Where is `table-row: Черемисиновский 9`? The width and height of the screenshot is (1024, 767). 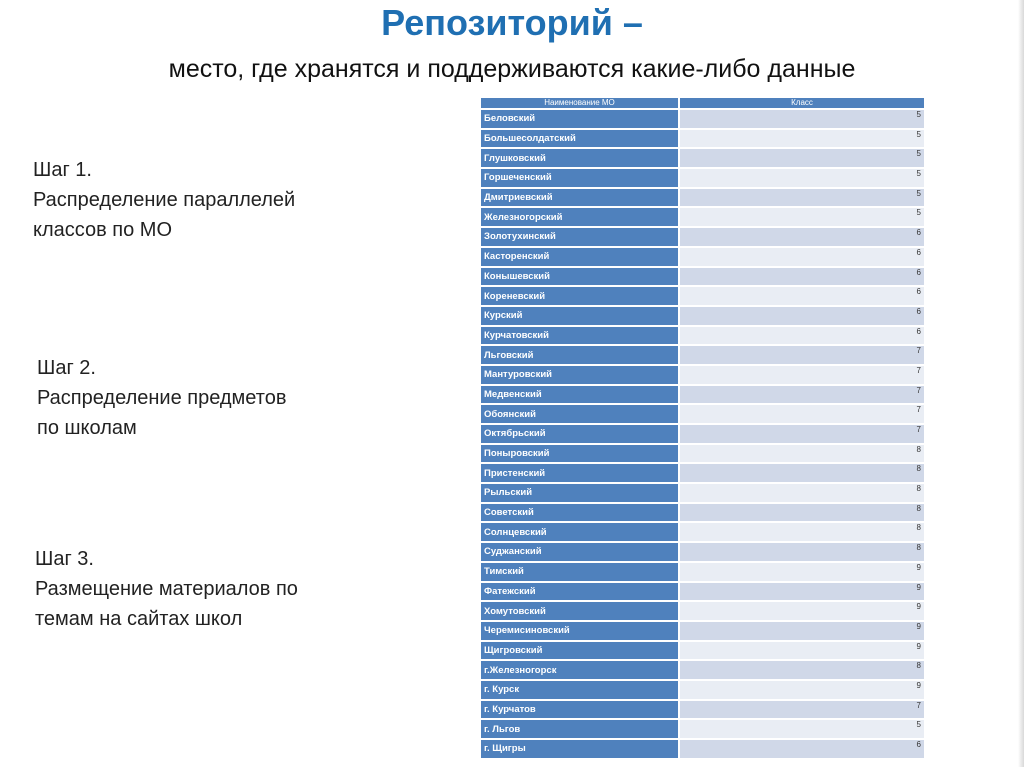
table-row: Черемисиновский 9 is located at coordinates (702, 630).